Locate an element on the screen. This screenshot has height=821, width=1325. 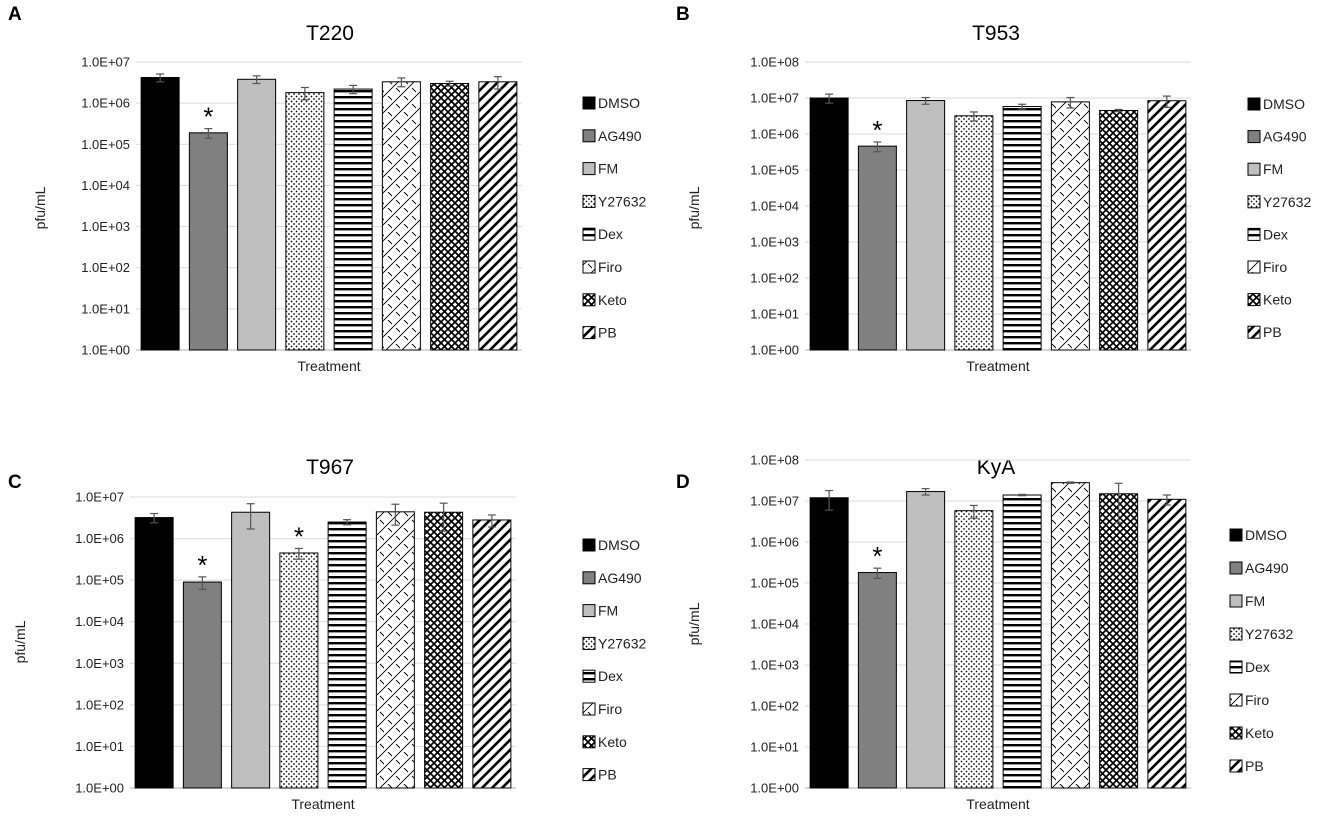
panel-letter: D is located at coordinates (683, 482).